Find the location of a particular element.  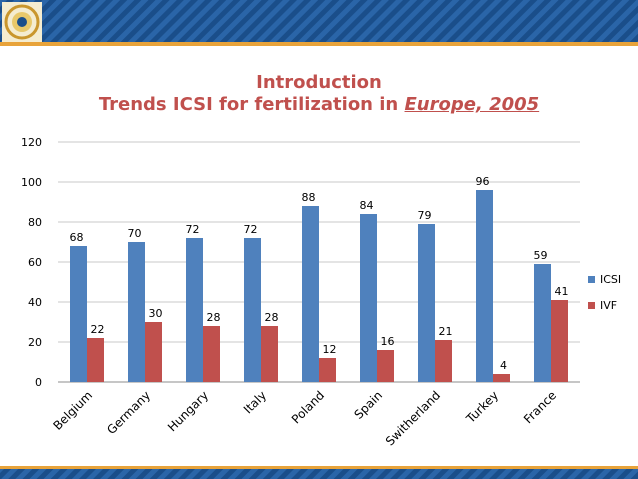

x-category-label: France is located at coordinates (540, 407).